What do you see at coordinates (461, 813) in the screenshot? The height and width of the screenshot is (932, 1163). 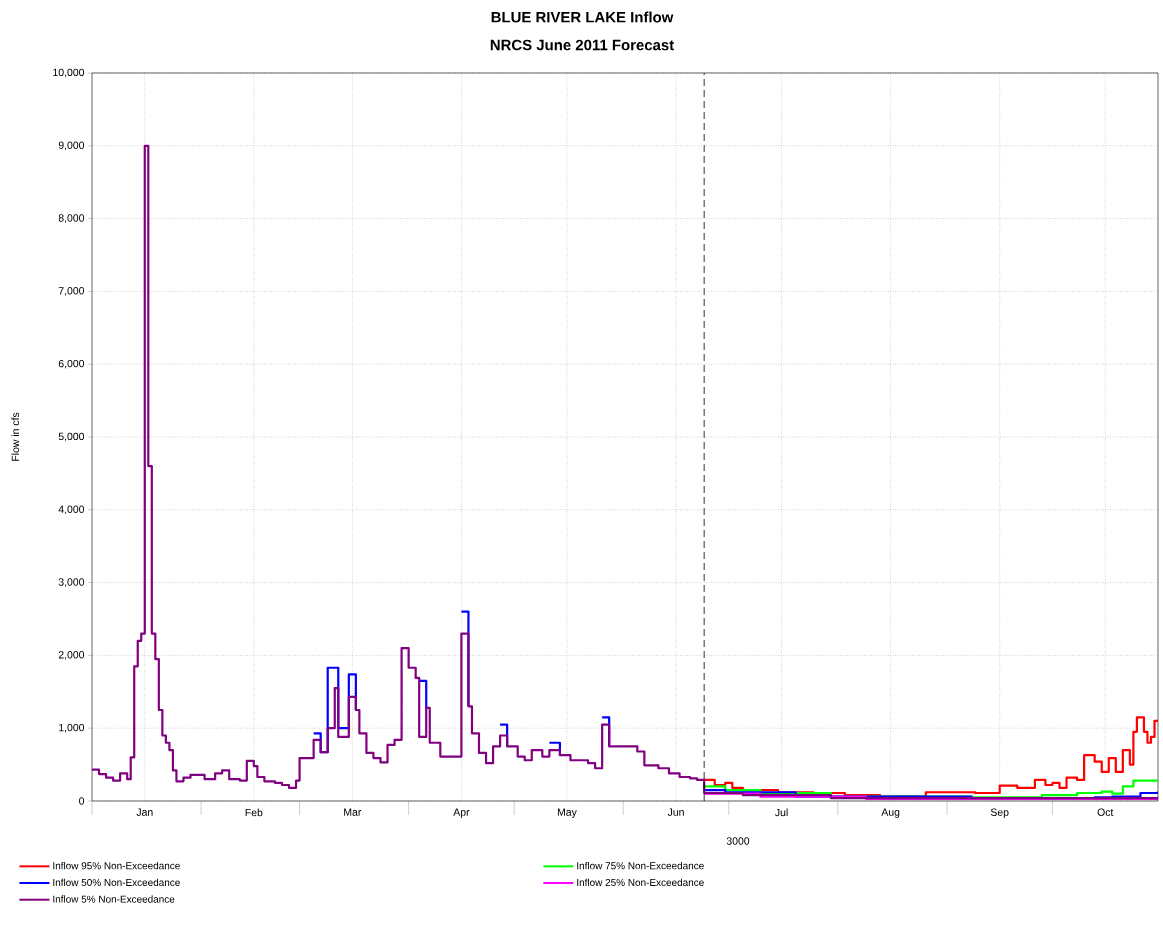 I see `x-tick-label: Apr` at bounding box center [461, 813].